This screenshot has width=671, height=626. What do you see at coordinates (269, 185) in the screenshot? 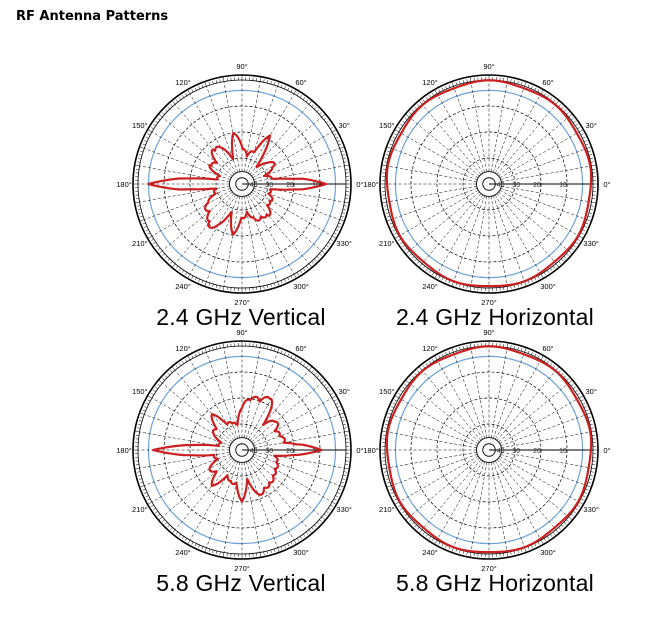
I see `radial-tick-label: 30` at bounding box center [269, 185].